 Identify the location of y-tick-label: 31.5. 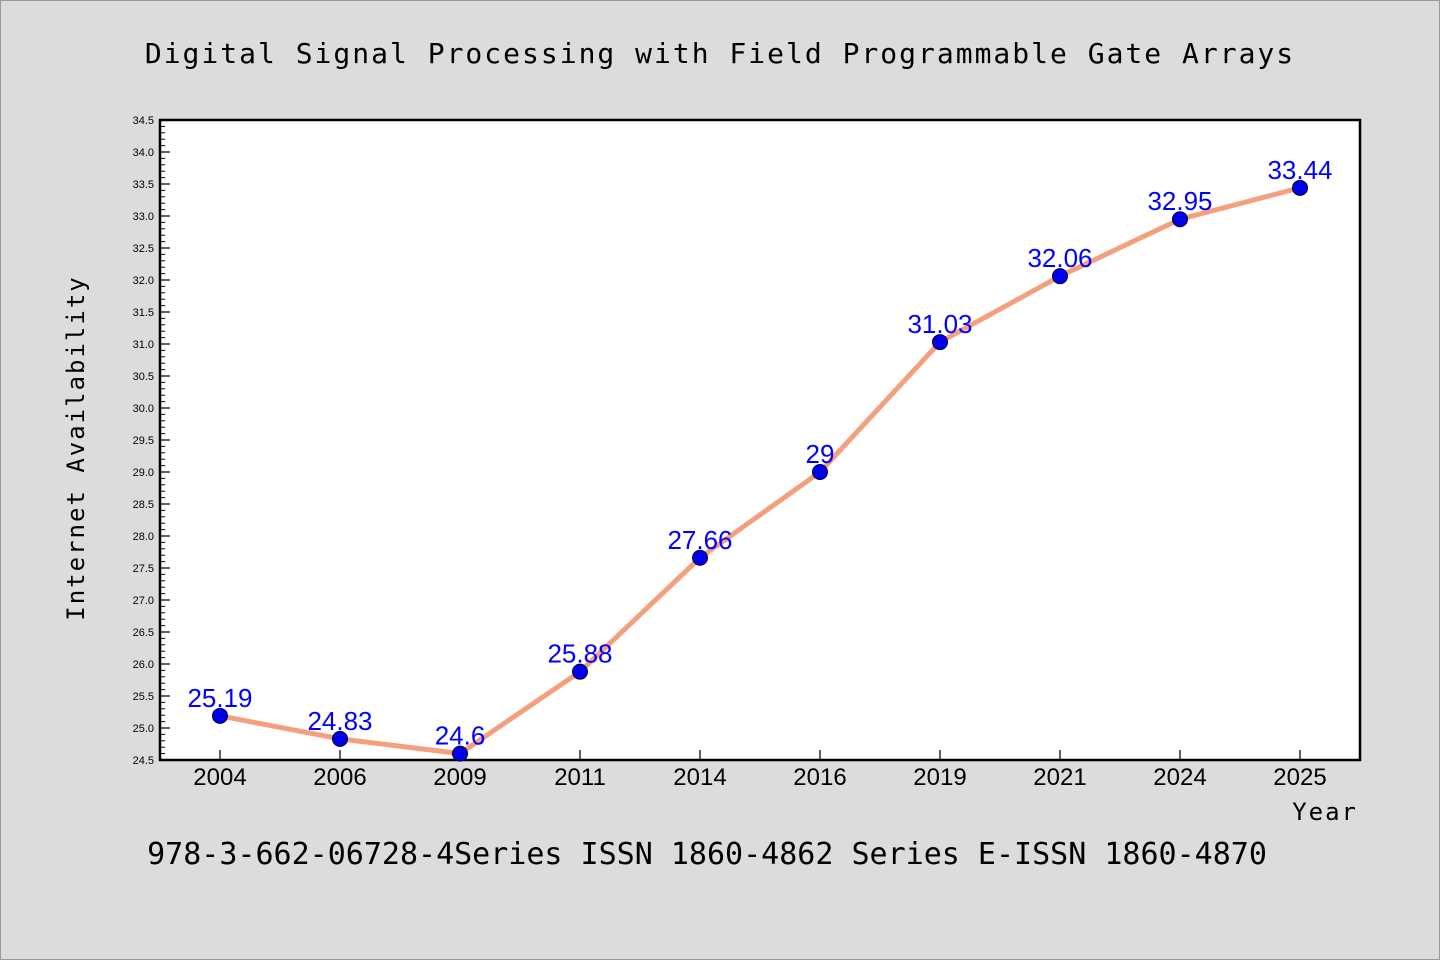
(143, 313).